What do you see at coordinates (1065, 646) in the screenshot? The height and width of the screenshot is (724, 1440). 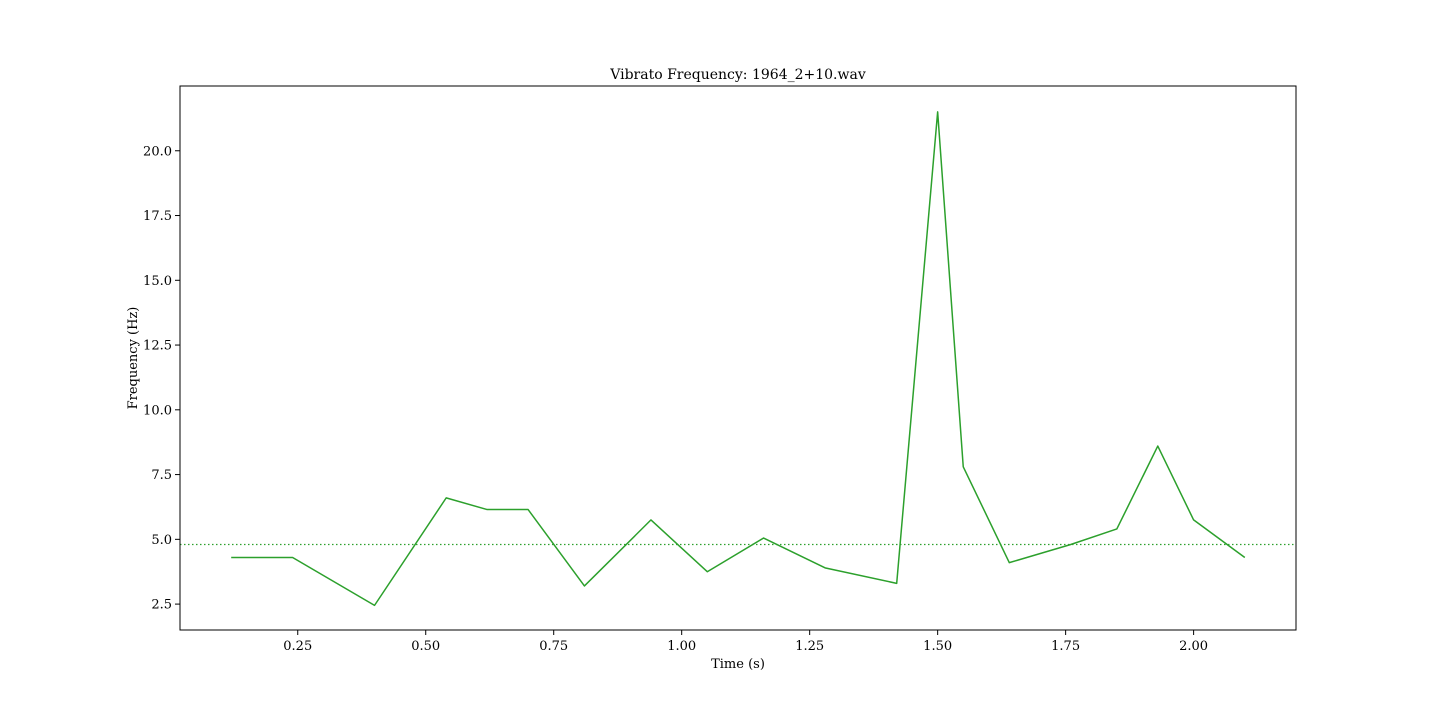 I see `x-tick-label: 1.75` at bounding box center [1065, 646].